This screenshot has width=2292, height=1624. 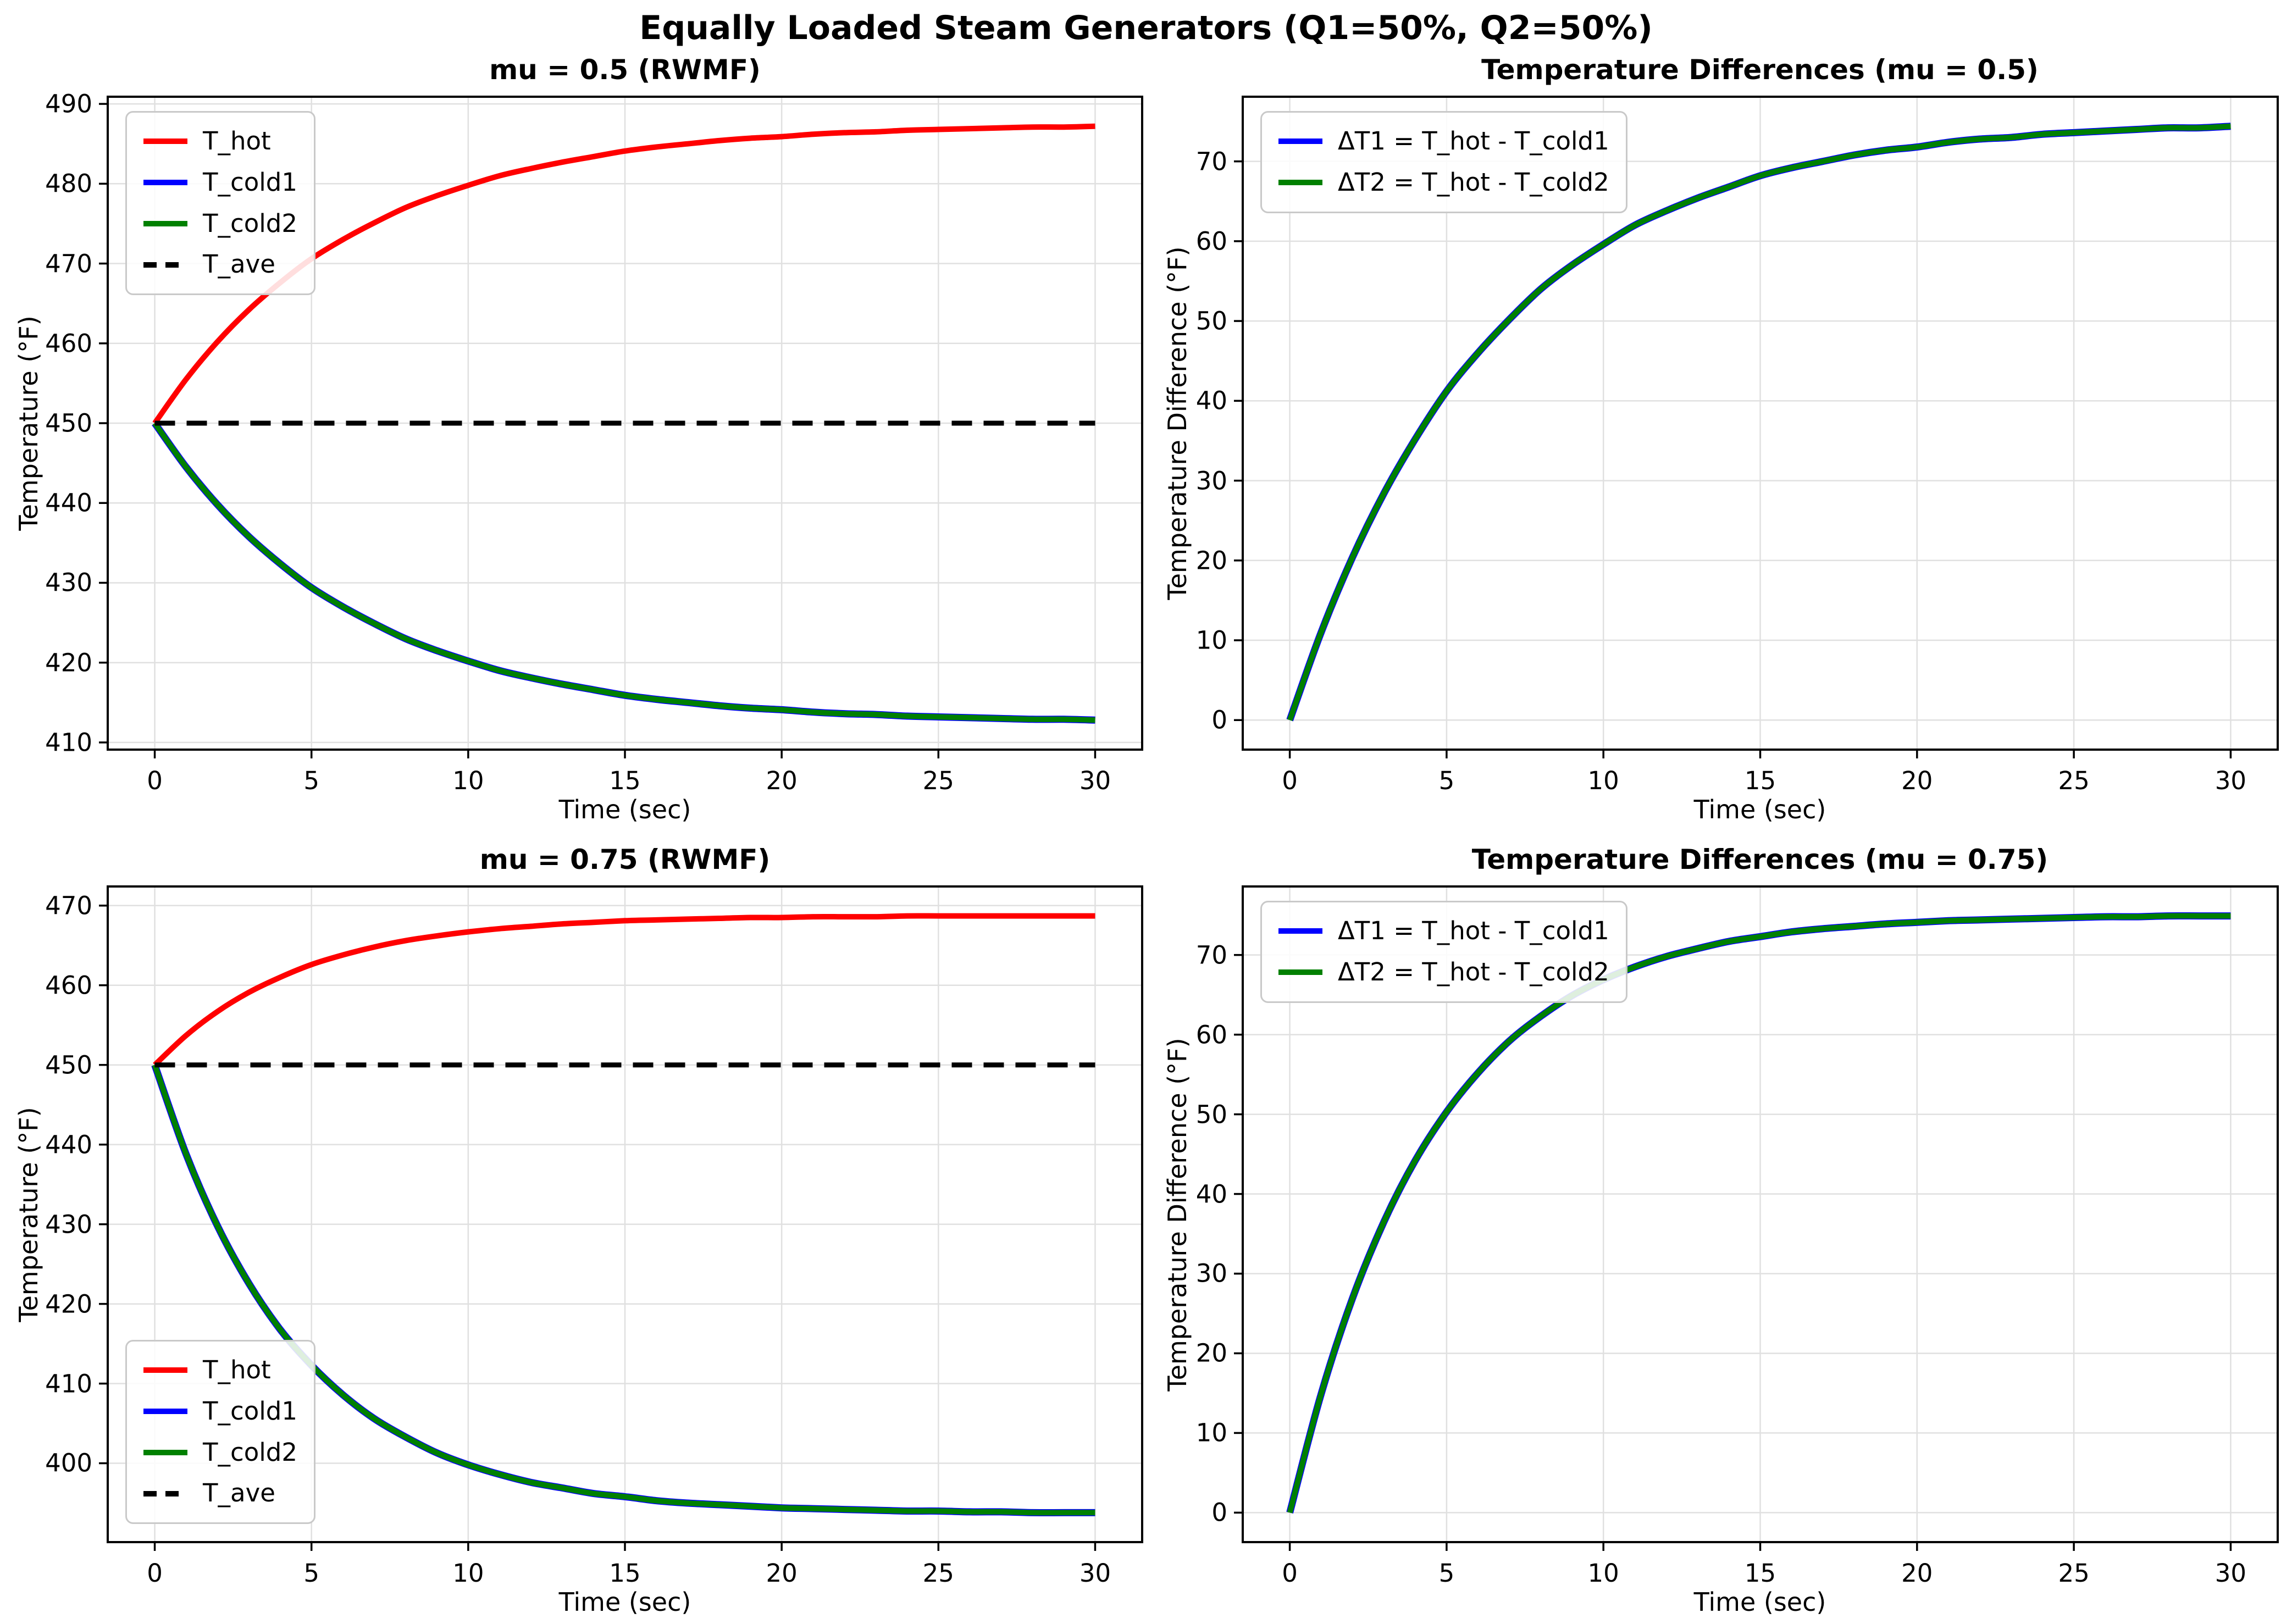 What do you see at coordinates (68, 343) in the screenshot?
I see `y-tick-label: 460` at bounding box center [68, 343].